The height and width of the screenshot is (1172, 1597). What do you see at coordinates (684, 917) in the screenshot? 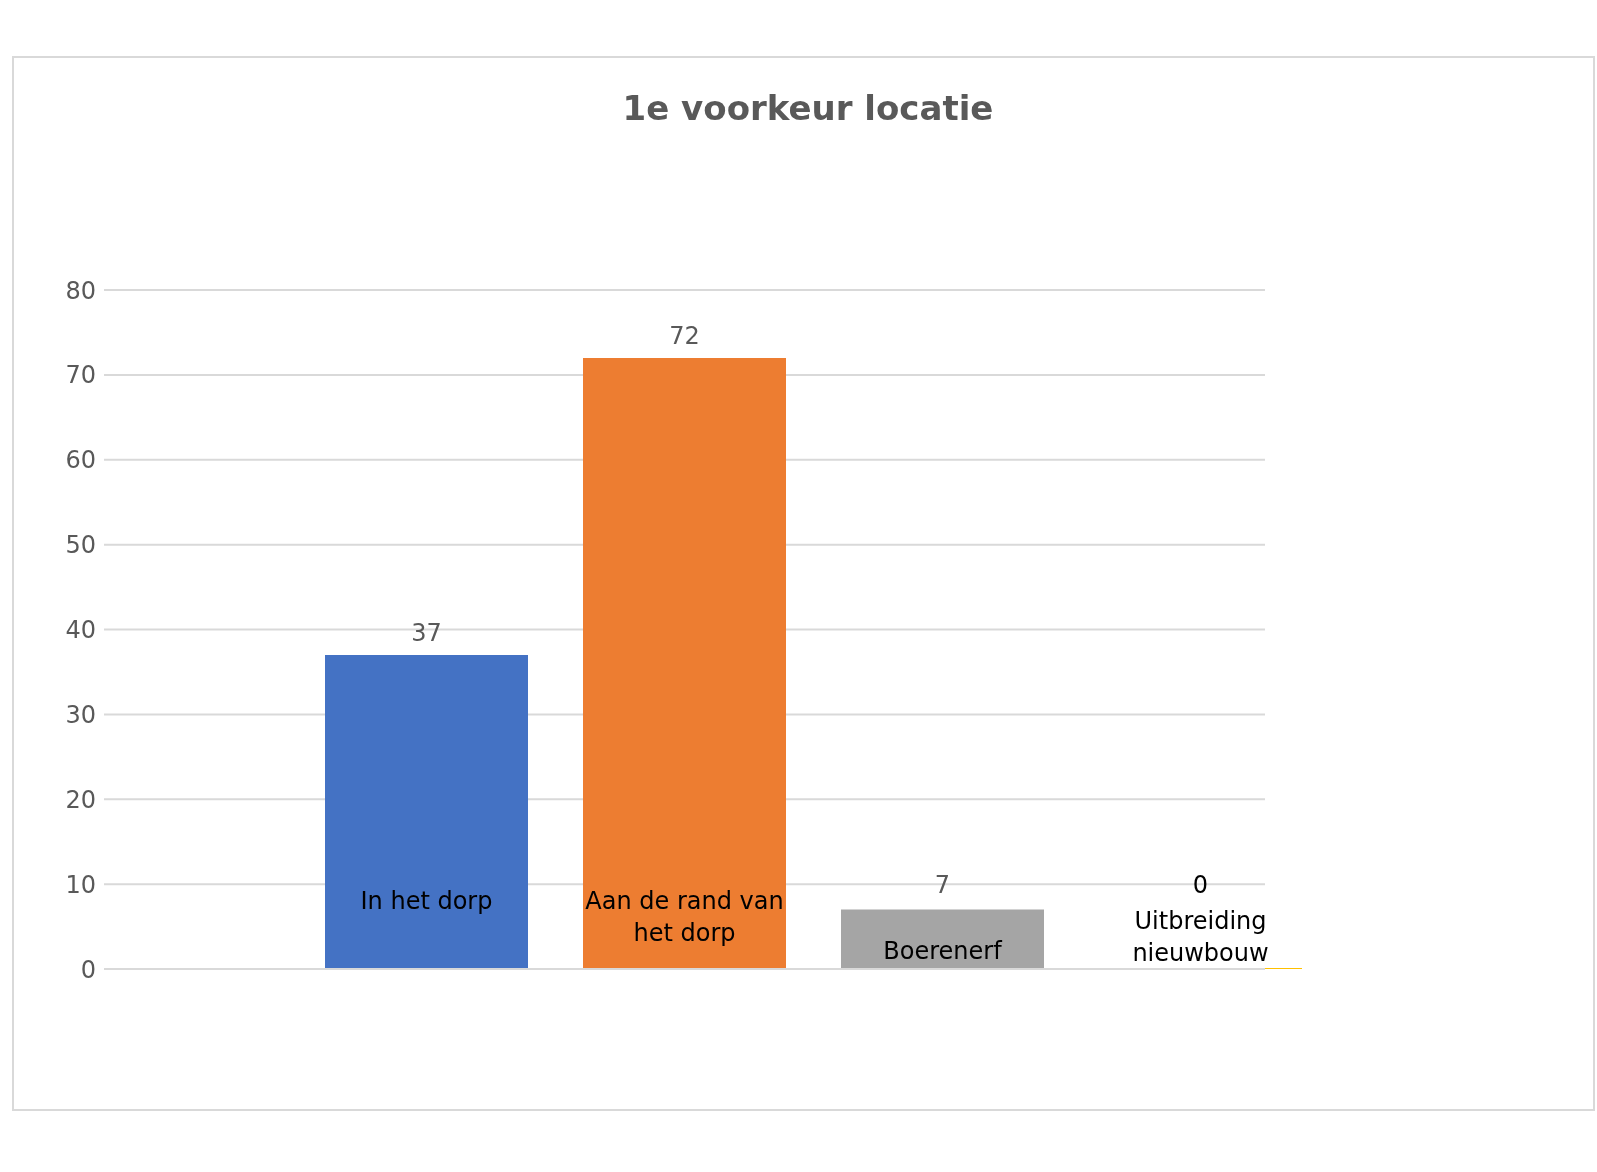
I see `series-label: Aan de rand van het dorp` at bounding box center [684, 917].